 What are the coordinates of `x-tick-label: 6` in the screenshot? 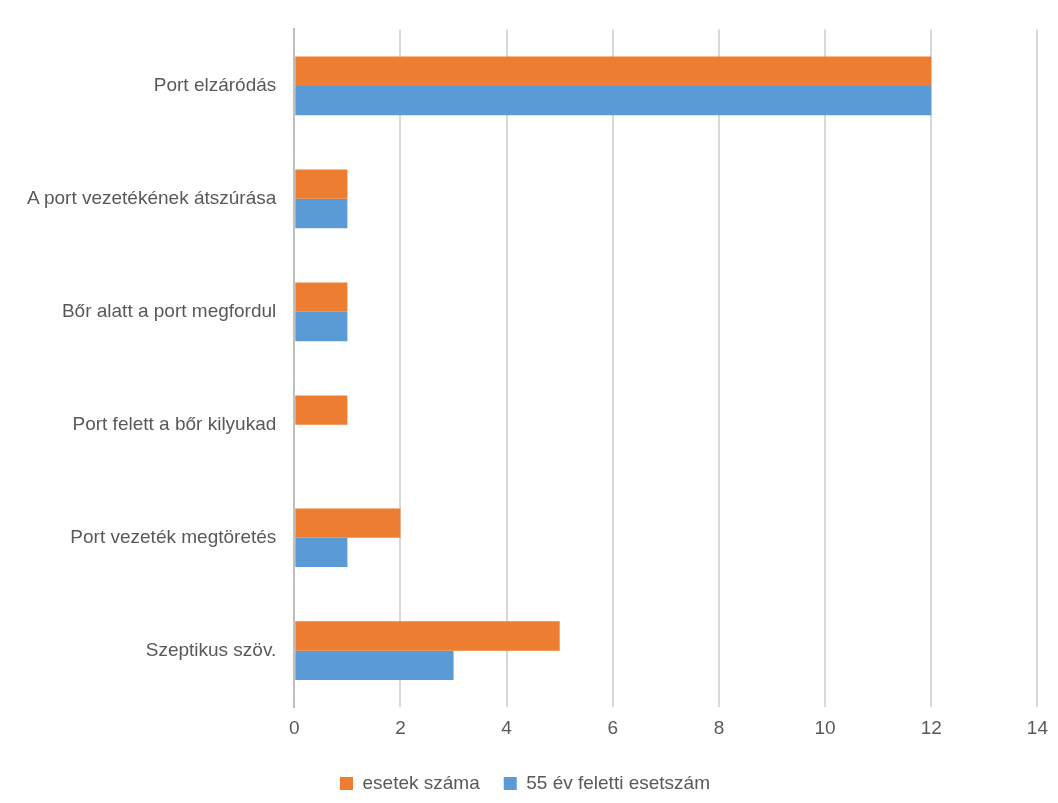 It's located at (613, 727).